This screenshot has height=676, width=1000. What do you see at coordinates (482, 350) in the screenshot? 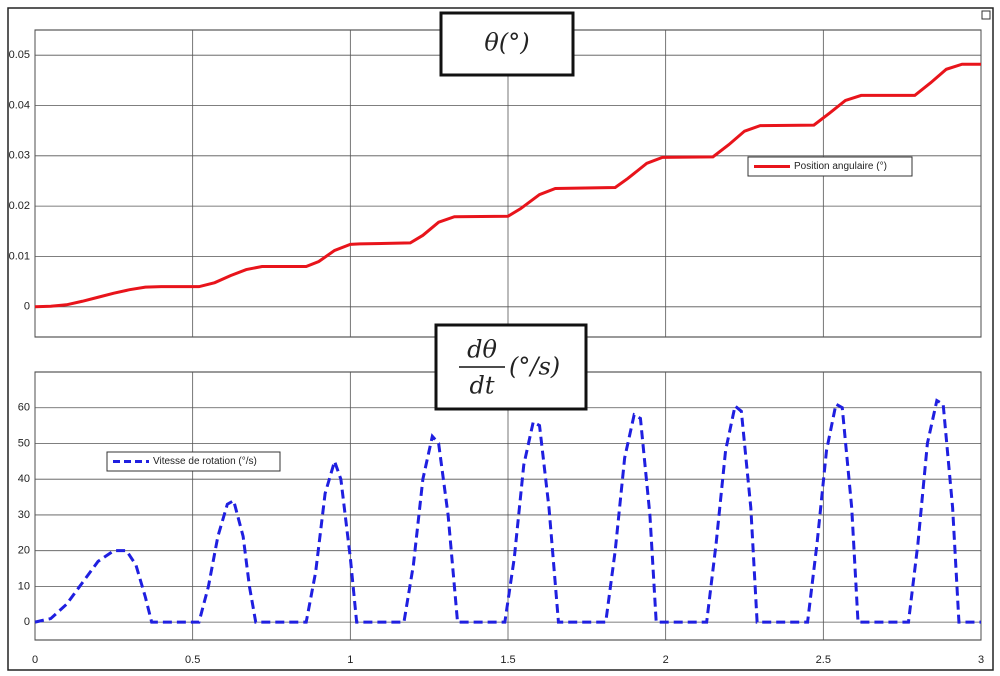
I see `chart-title-numerator: dθ` at bounding box center [482, 350].